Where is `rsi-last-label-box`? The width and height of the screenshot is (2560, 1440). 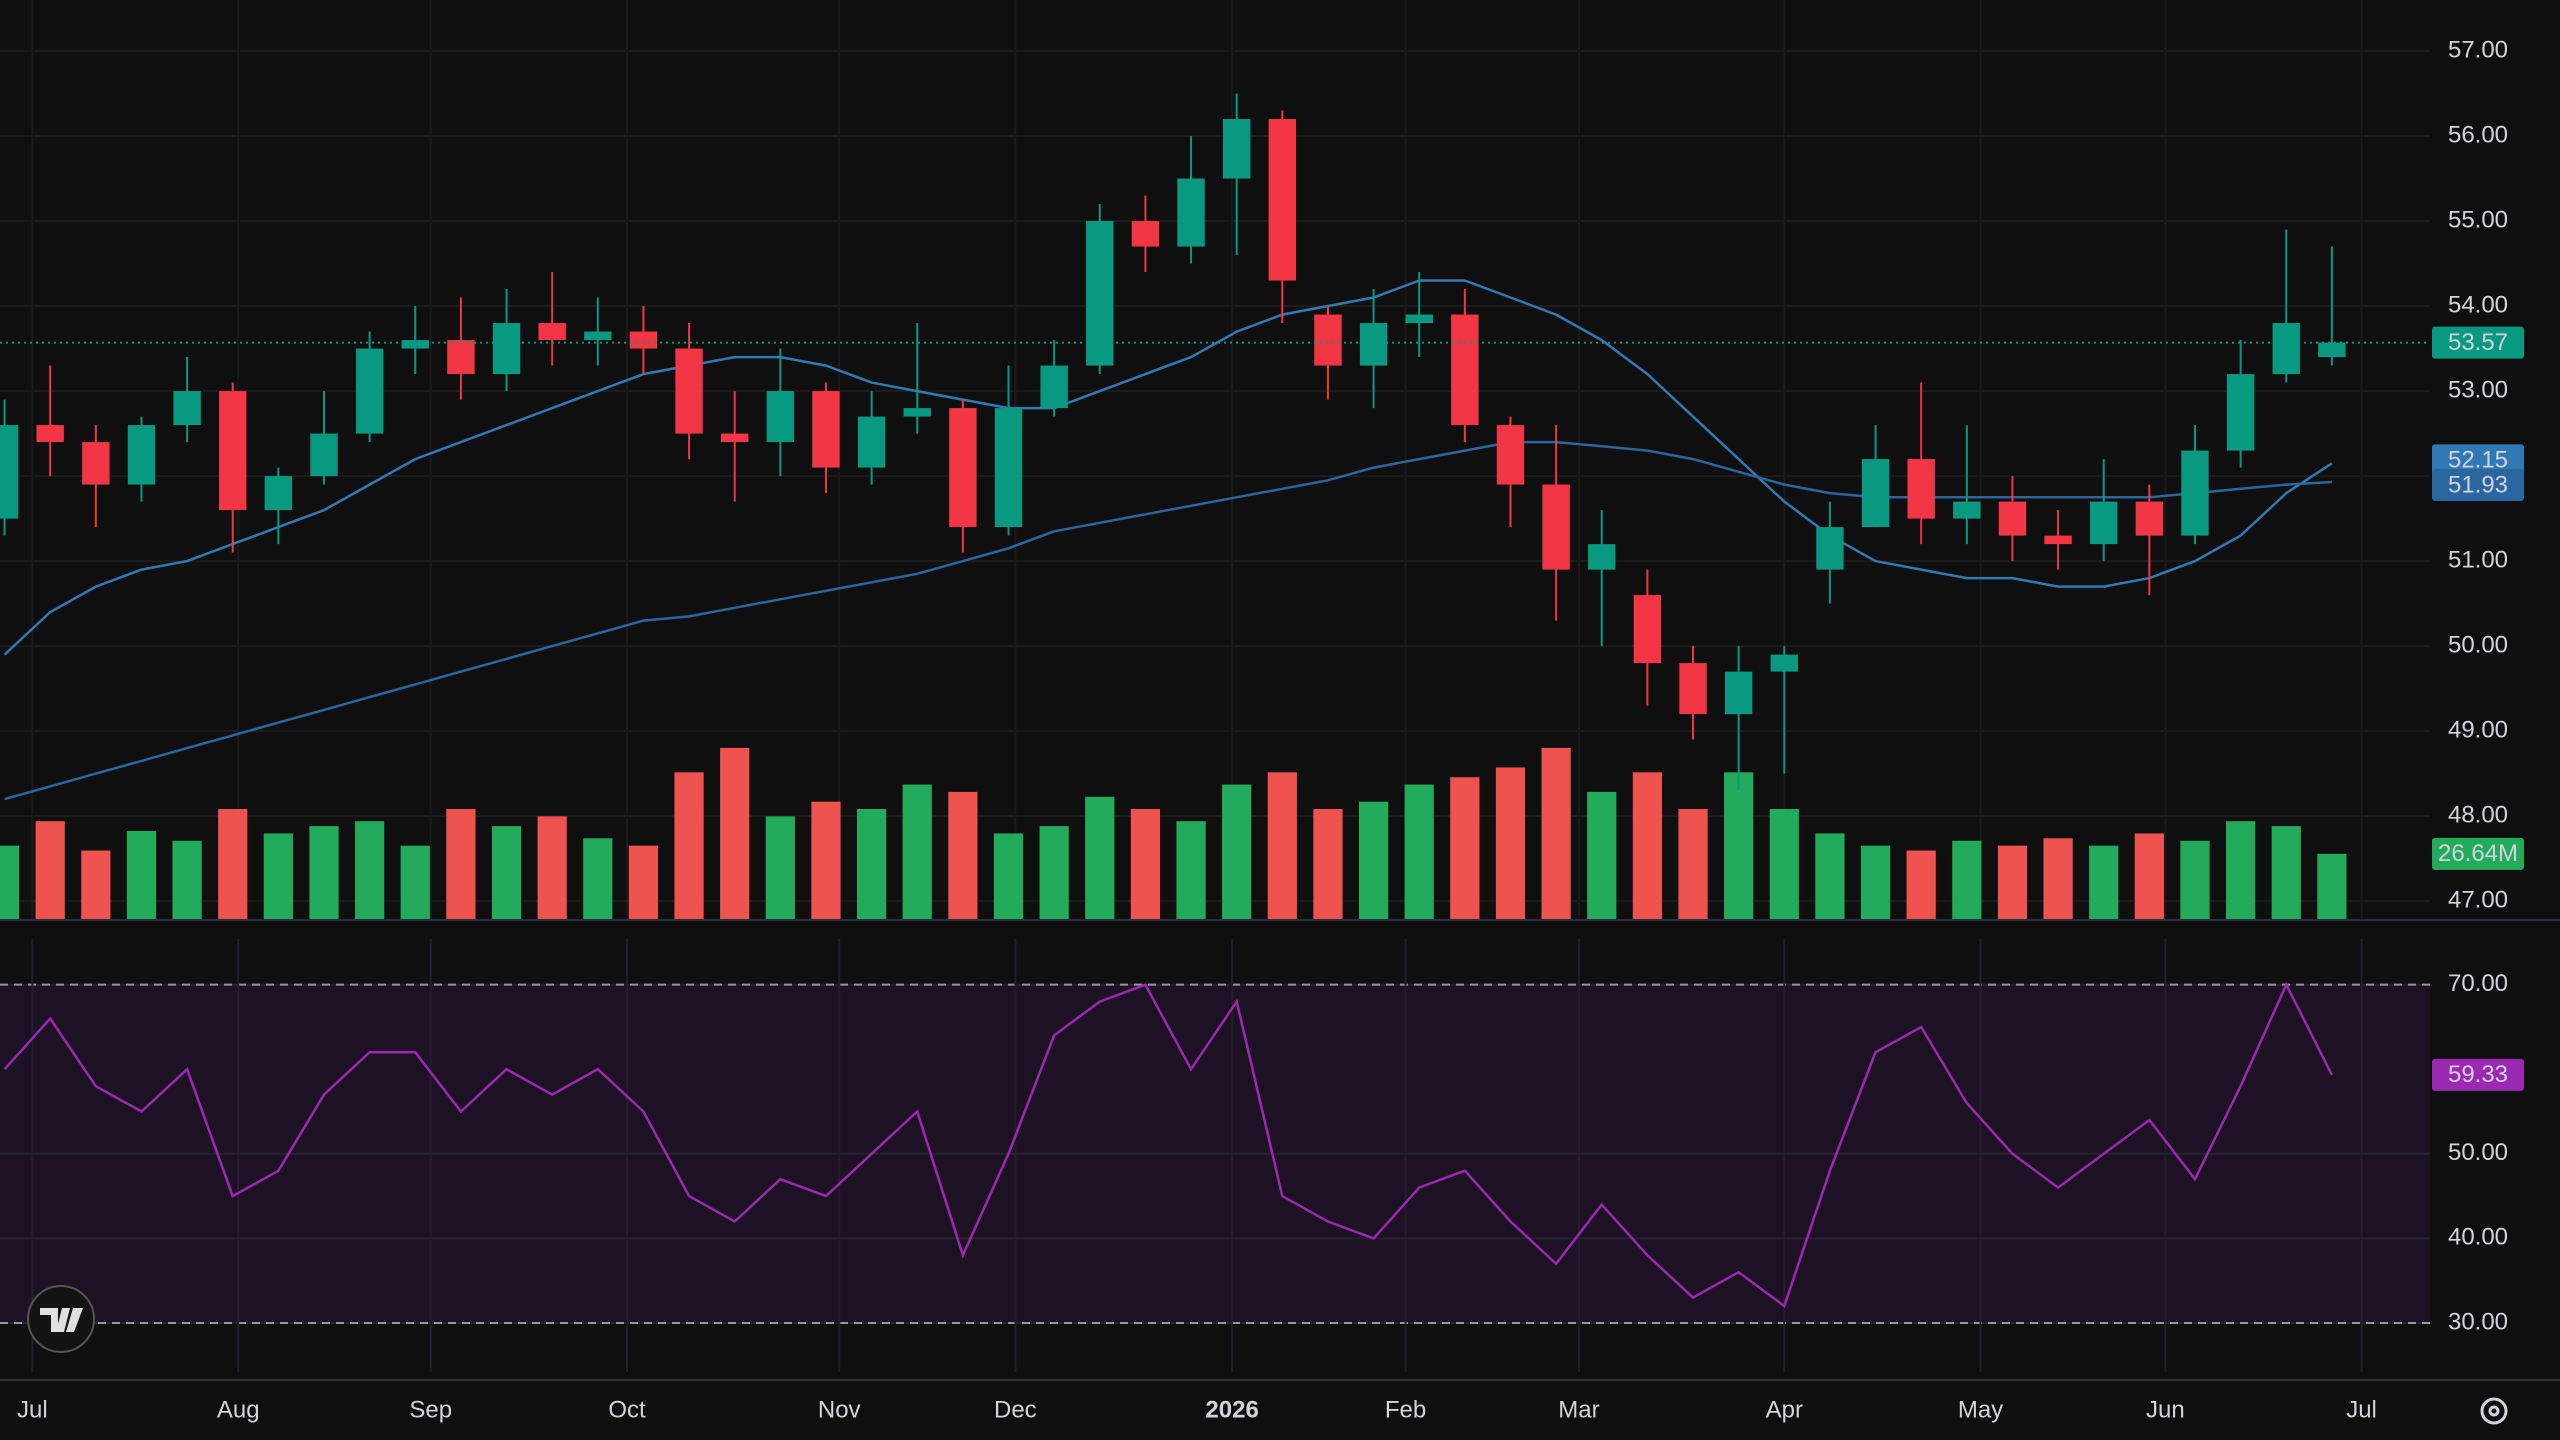
rsi-last-label-box is located at coordinates (2478, 1074).